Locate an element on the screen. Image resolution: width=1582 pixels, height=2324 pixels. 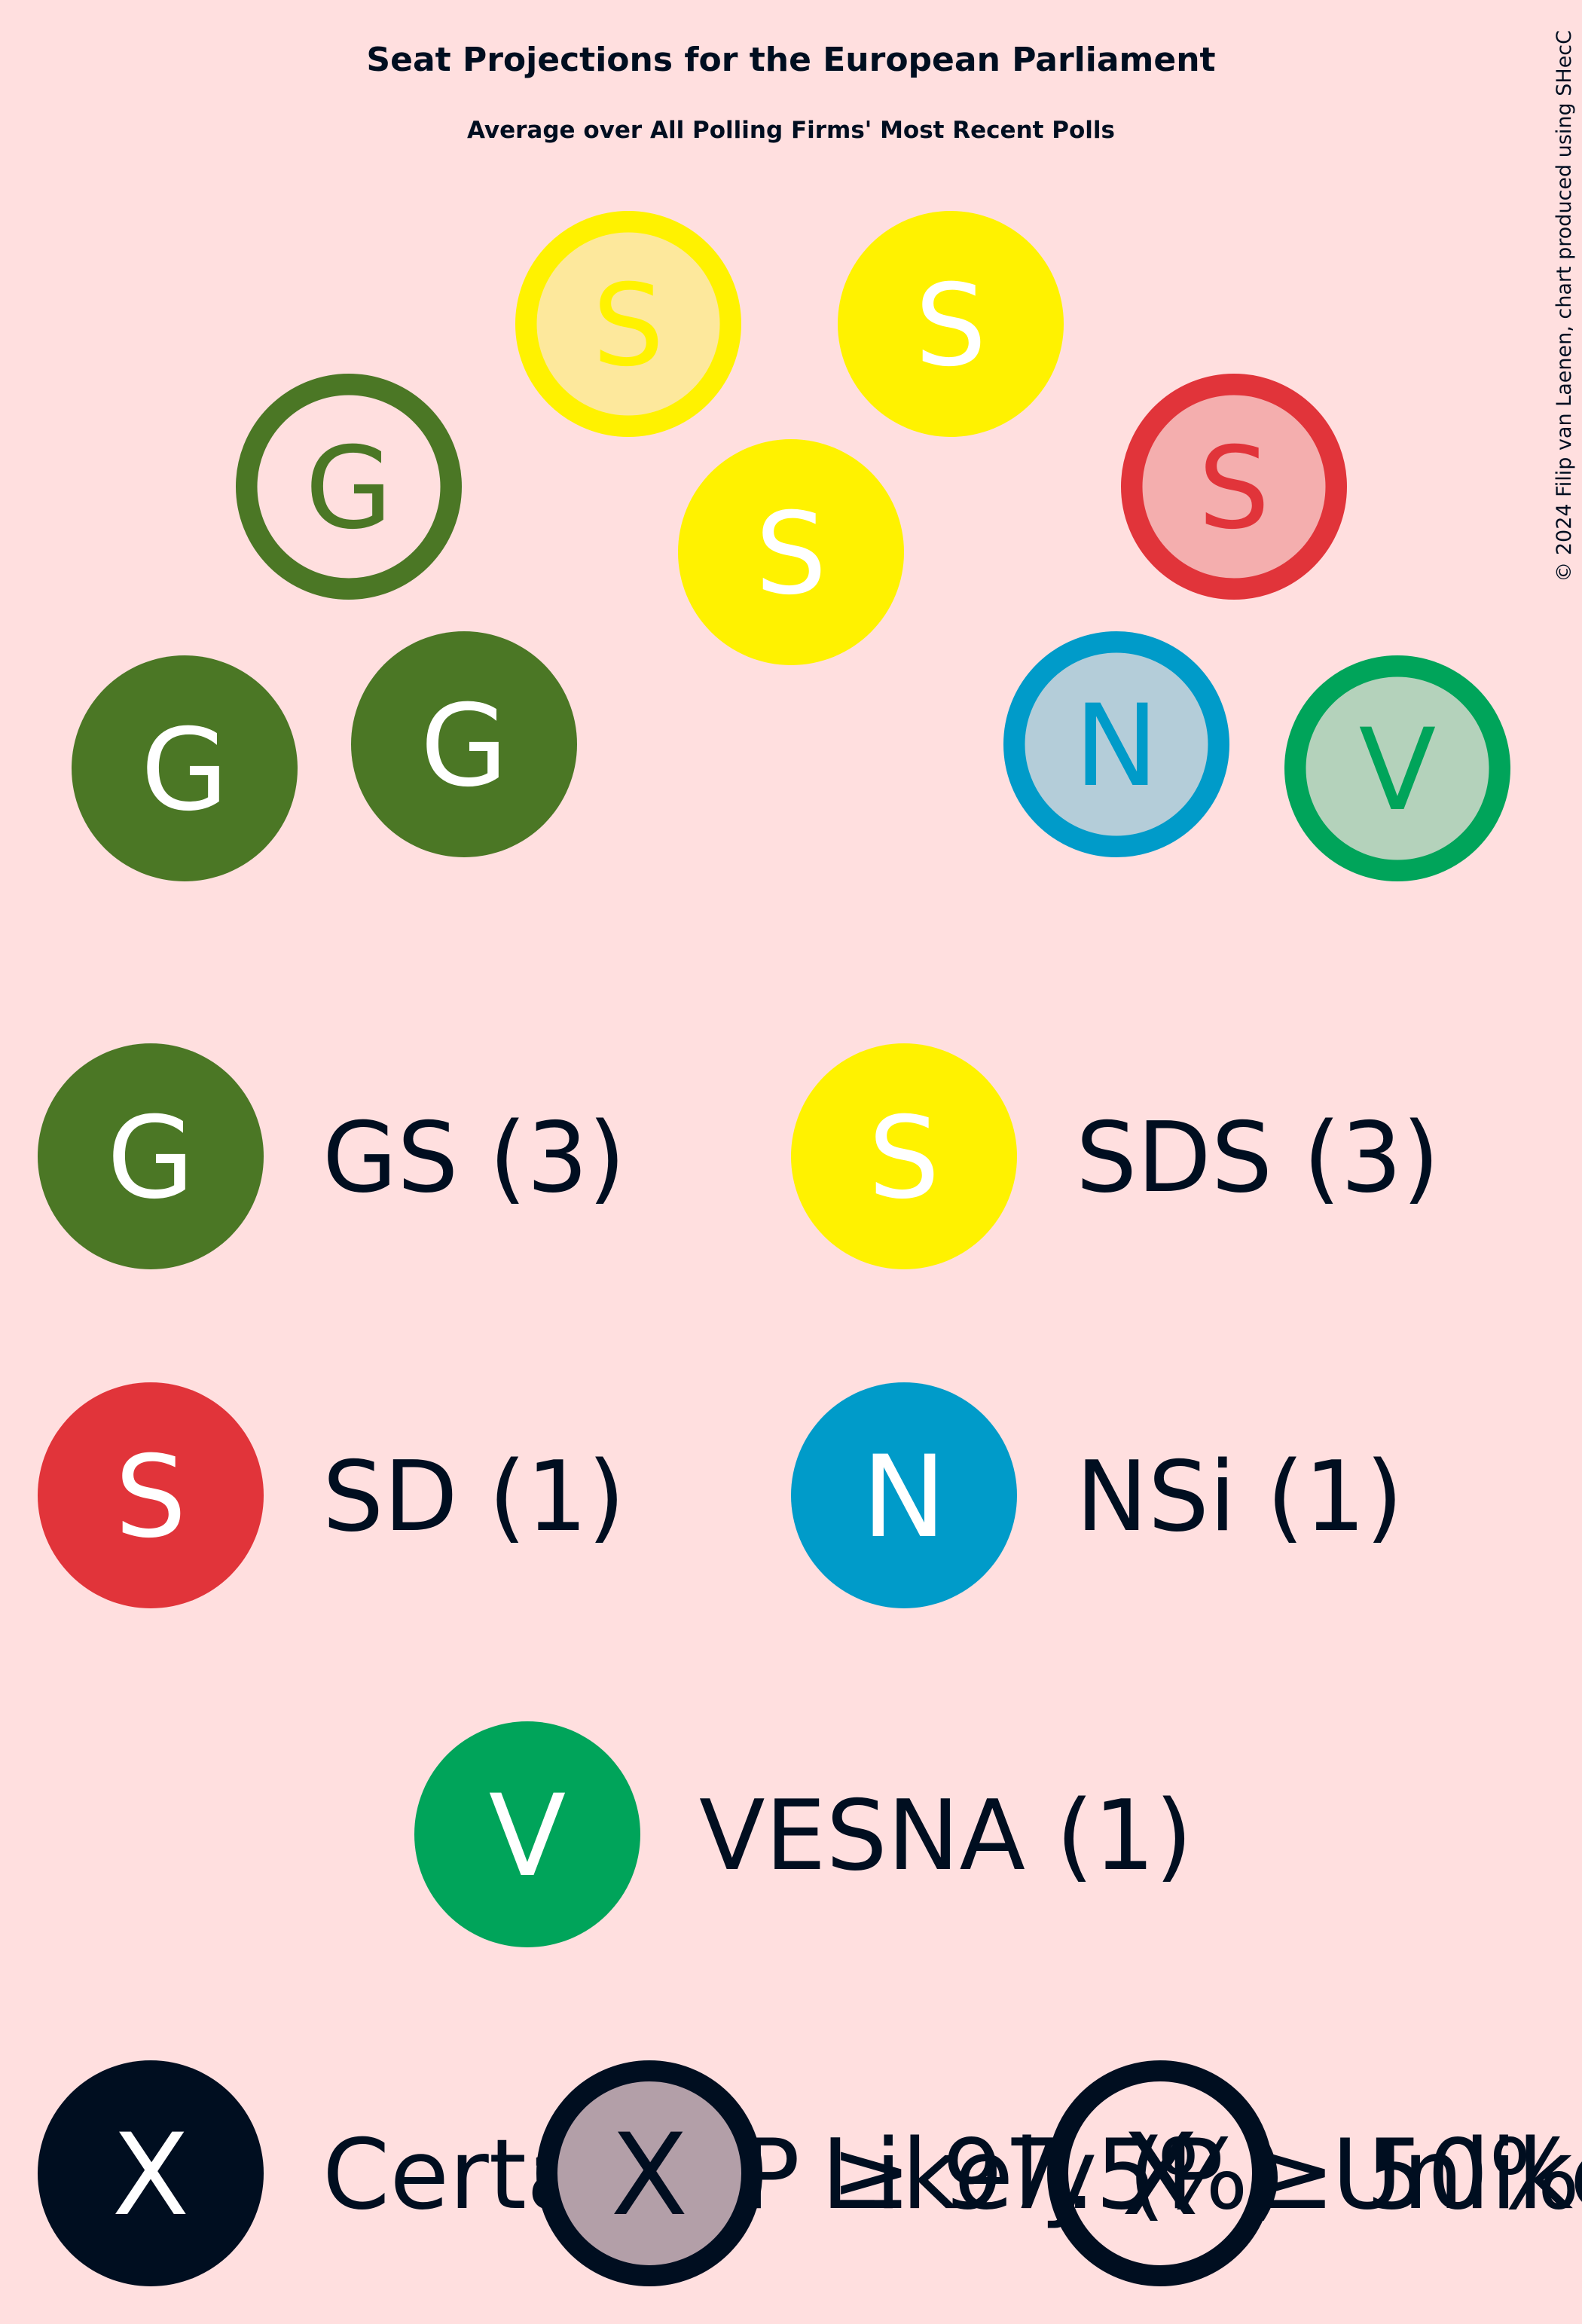
legend-swatch-nsi-letter: N is located at coordinates (904, 1497).